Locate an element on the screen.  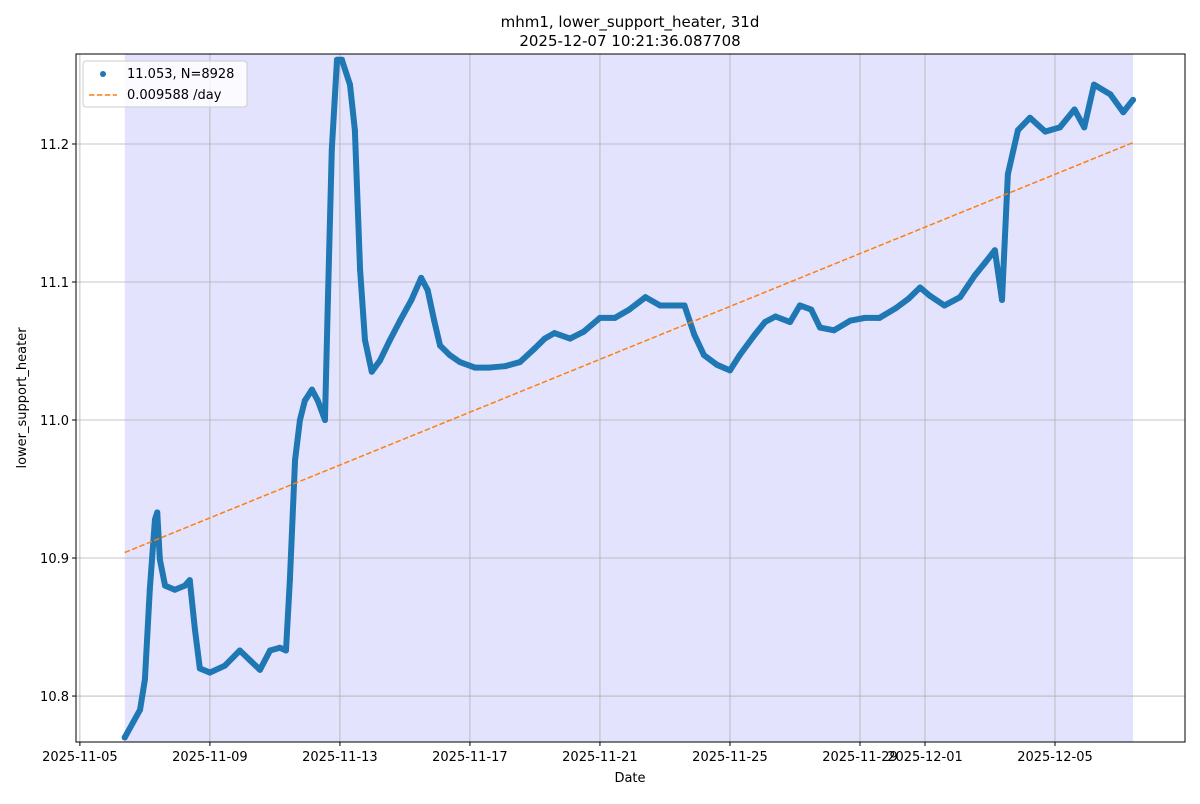
y-tick-label: 11.0 is located at coordinates (54, 421).